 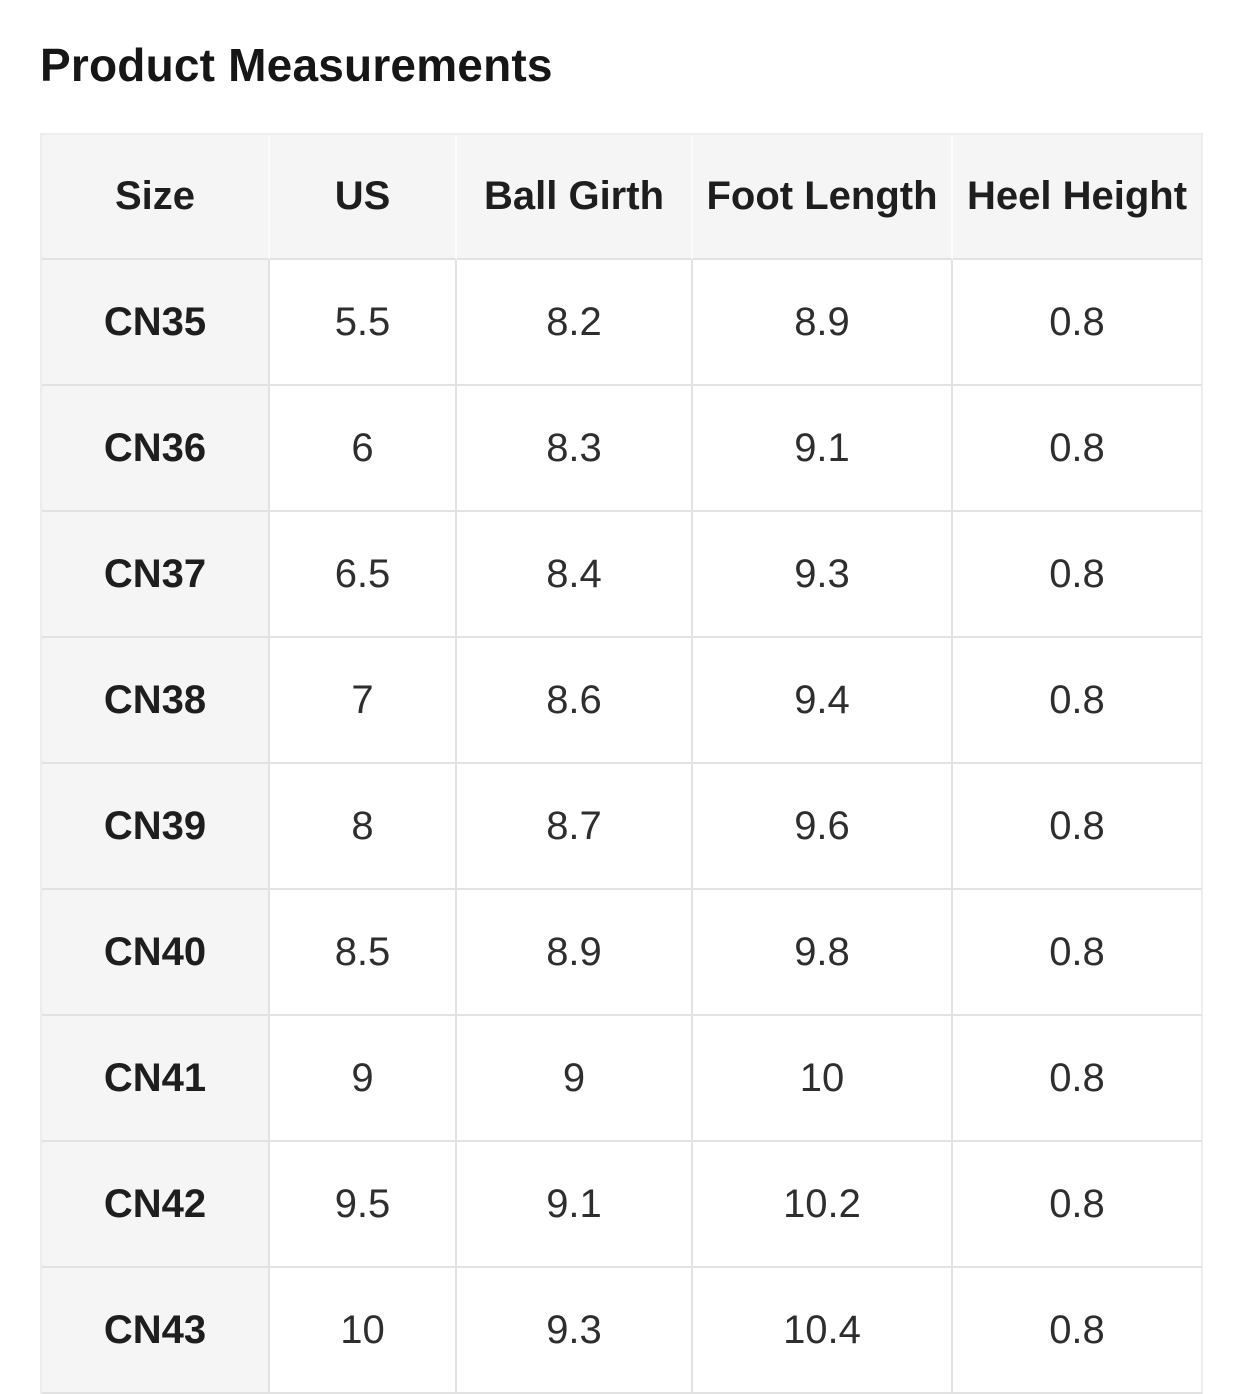 I want to click on ball-girth-cell: 9.1, so click(x=575, y=1205).